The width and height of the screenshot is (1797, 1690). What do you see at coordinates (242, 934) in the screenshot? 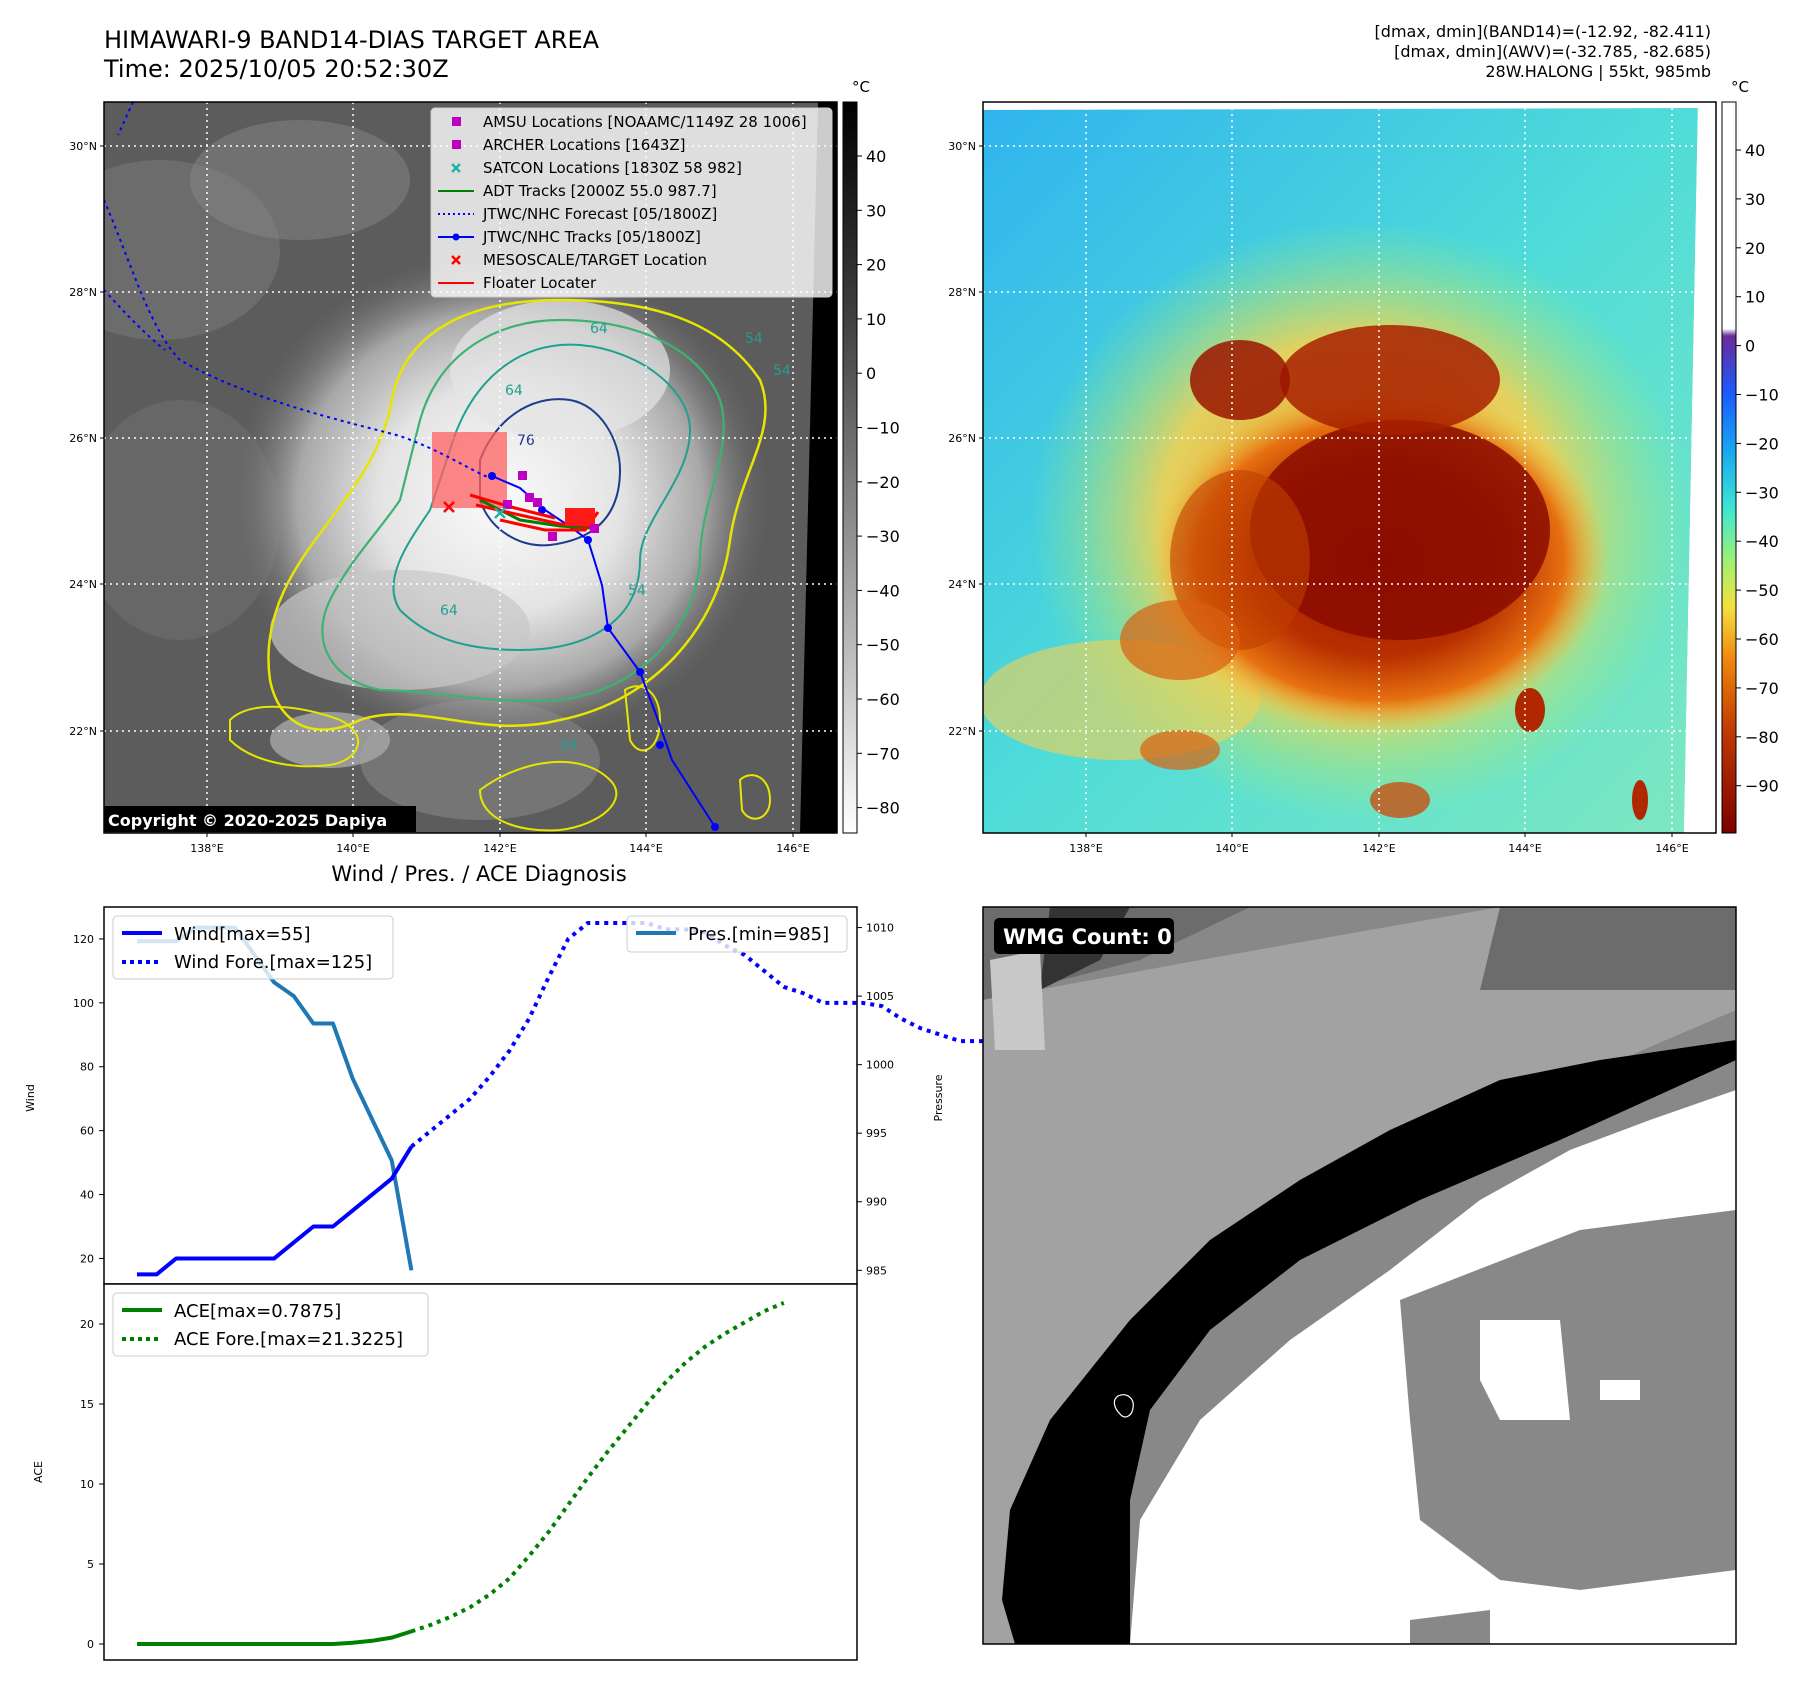
I see `legend-wind: Wind[max=55]` at bounding box center [242, 934].